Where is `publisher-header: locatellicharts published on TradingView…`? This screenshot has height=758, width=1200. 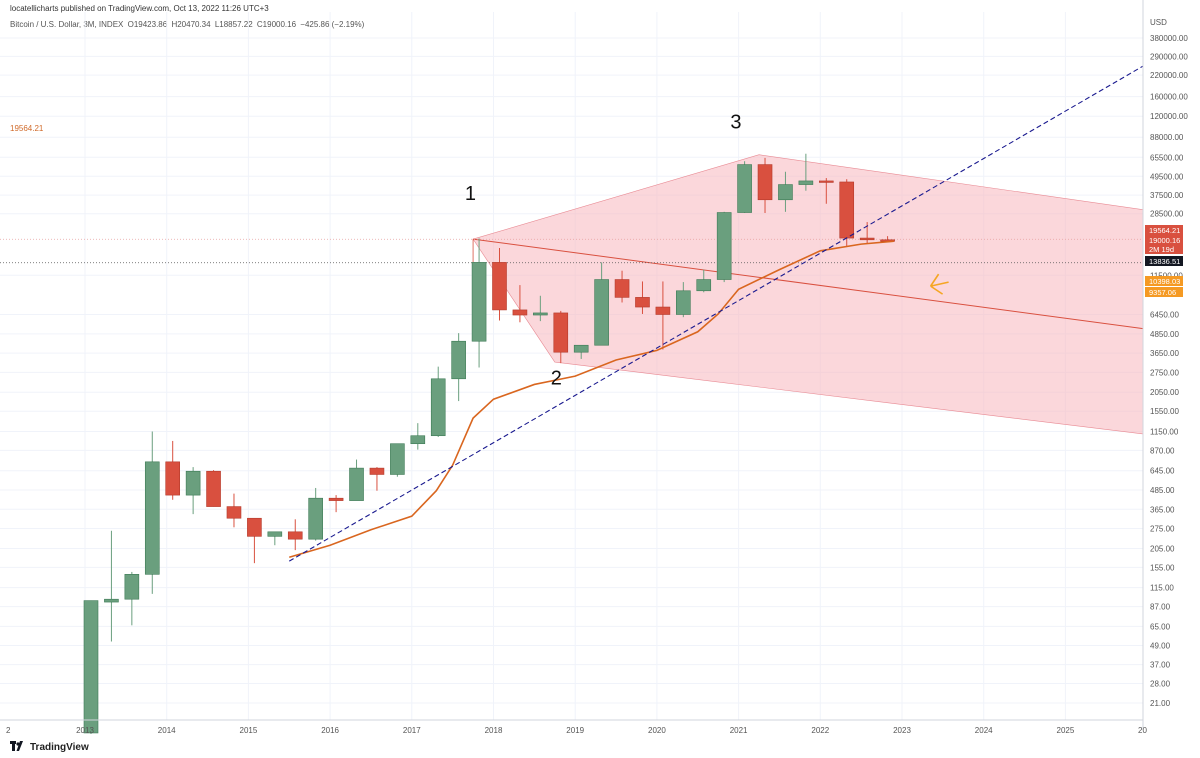
publisher-header: locatellicharts published on TradingView… is located at coordinates (139, 8).